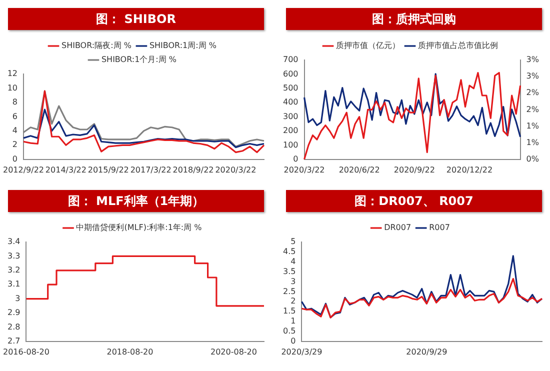  What do you see at coordinates (290, 116) in the screenshot?
I see `y-tick-label: 300` at bounding box center [290, 116].